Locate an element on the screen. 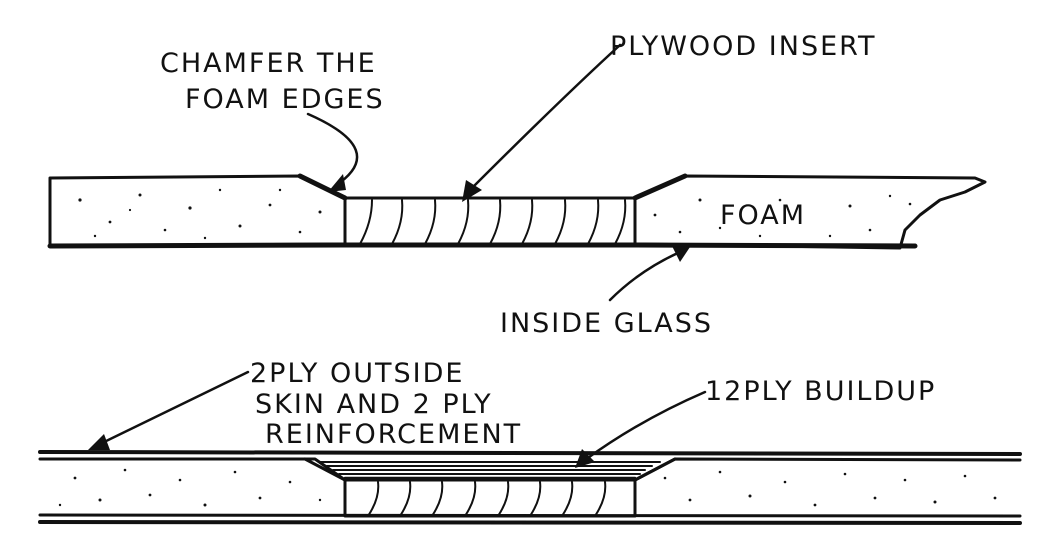  foam-stipple-top-left is located at coordinates (200, 214).